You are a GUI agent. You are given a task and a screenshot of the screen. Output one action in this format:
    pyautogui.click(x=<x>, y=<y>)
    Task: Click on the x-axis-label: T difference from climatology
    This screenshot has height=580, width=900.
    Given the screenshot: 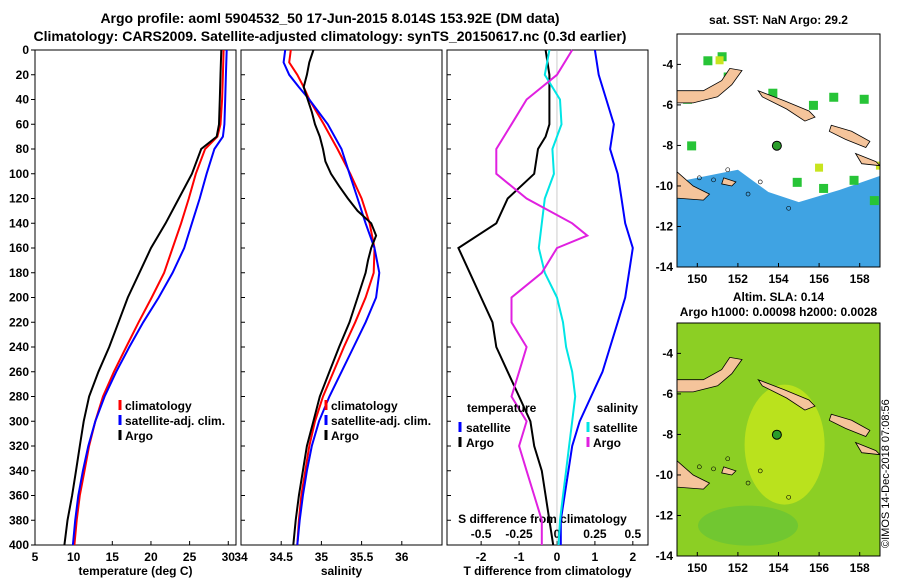 What is the action you would take?
    pyautogui.click(x=547, y=571)
    